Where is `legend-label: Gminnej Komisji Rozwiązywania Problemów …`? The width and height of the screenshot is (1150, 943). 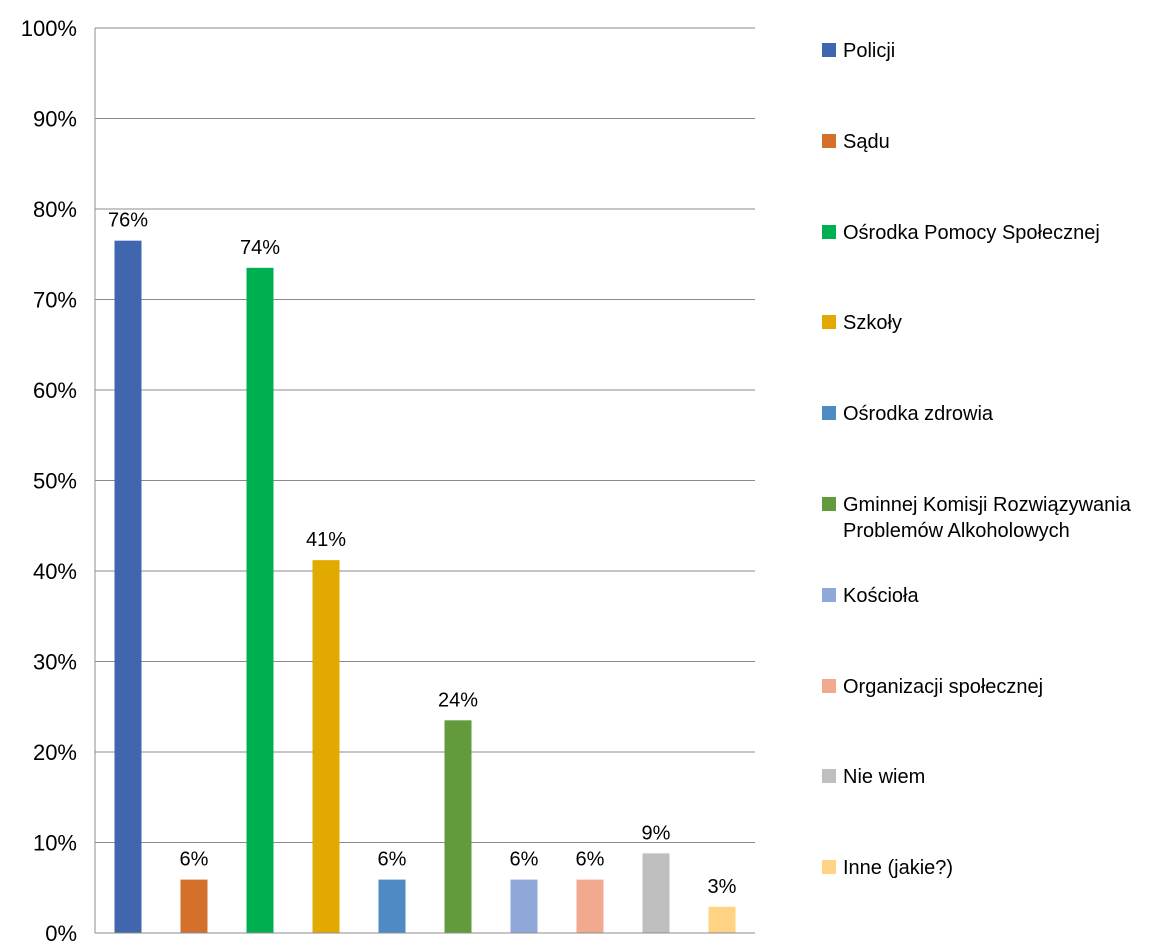
legend-label: Gminnej Komisji Rozwiązywania Problemów … is located at coordinates (987, 518).